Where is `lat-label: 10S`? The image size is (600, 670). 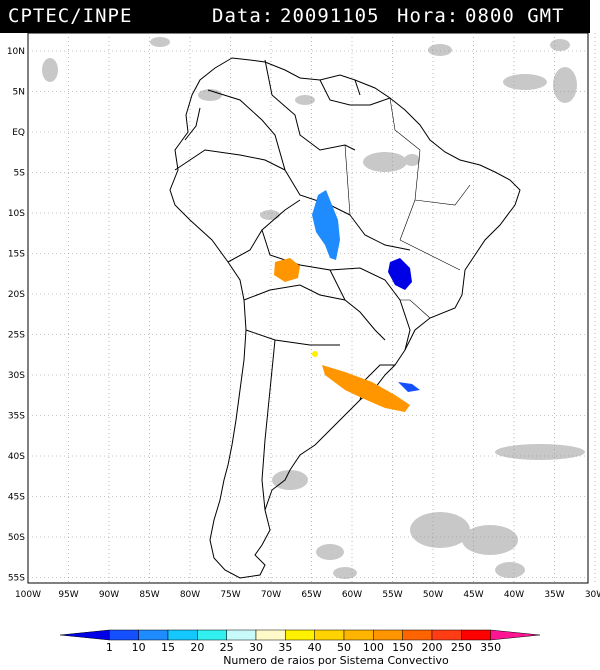
lat-label: 10S is located at coordinates (16, 214).